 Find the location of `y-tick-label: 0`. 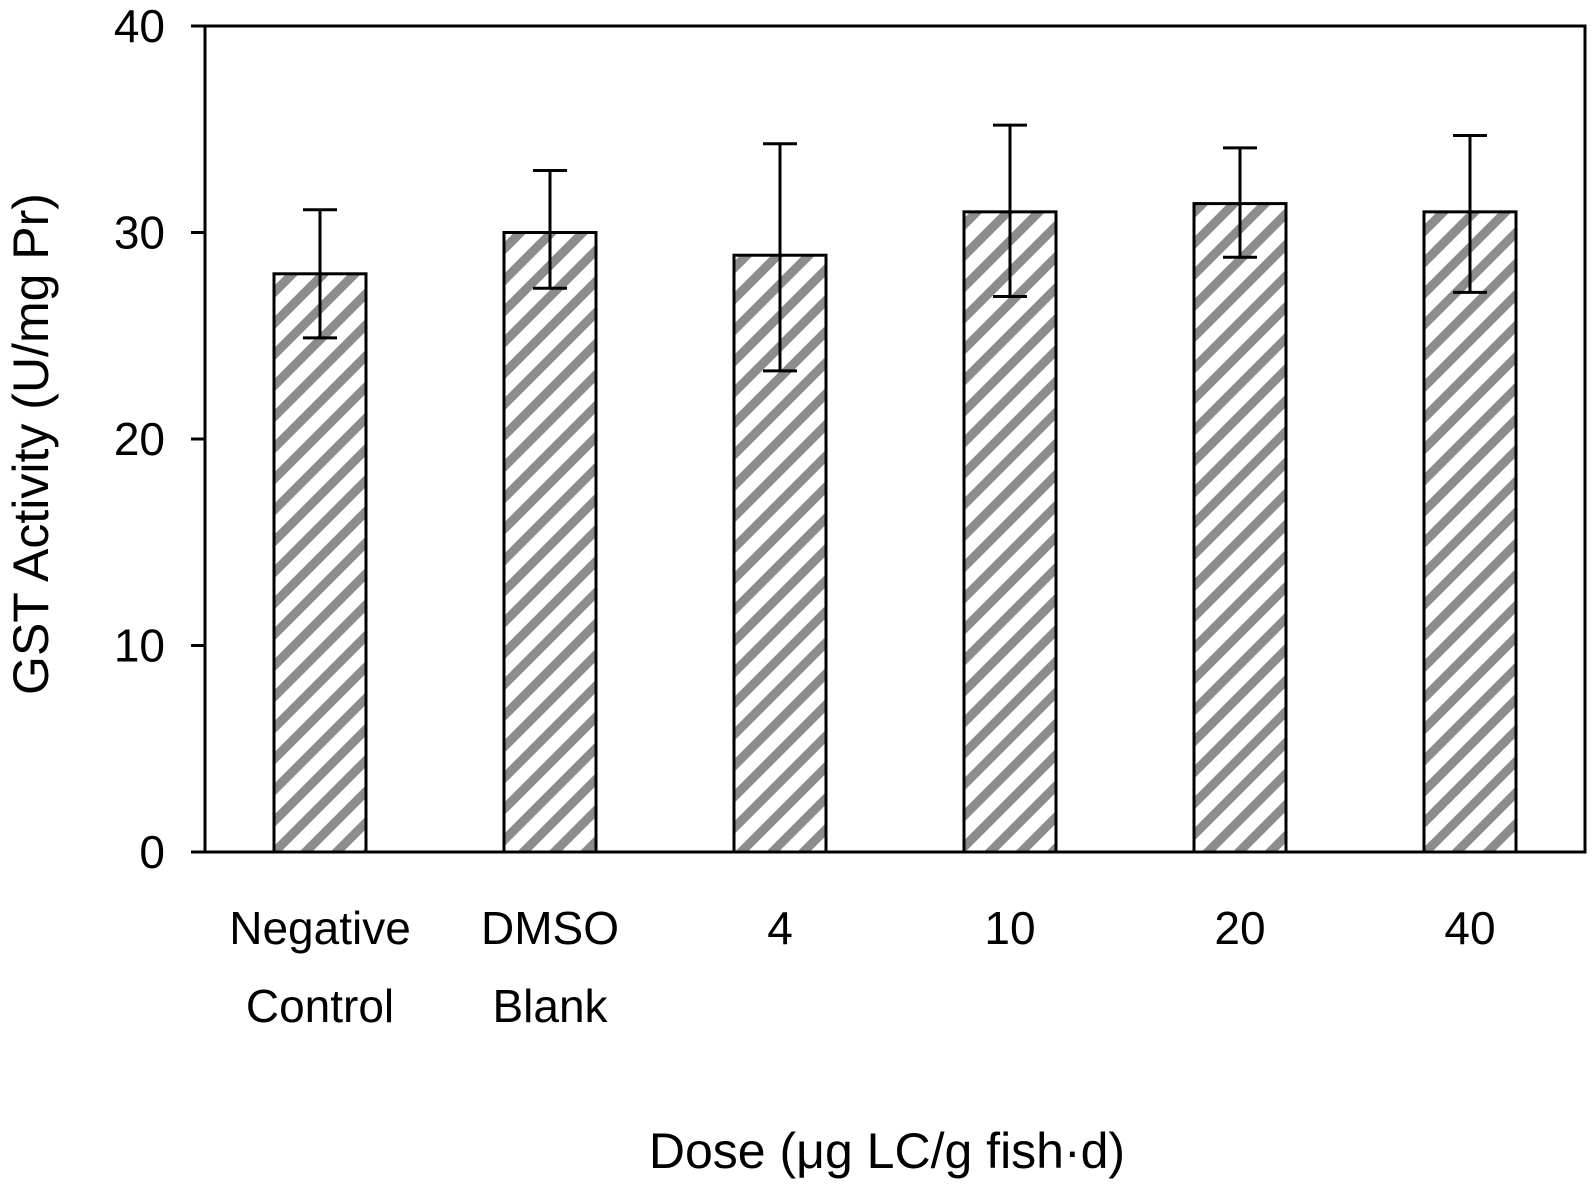

y-tick-label: 0 is located at coordinates (152, 852).